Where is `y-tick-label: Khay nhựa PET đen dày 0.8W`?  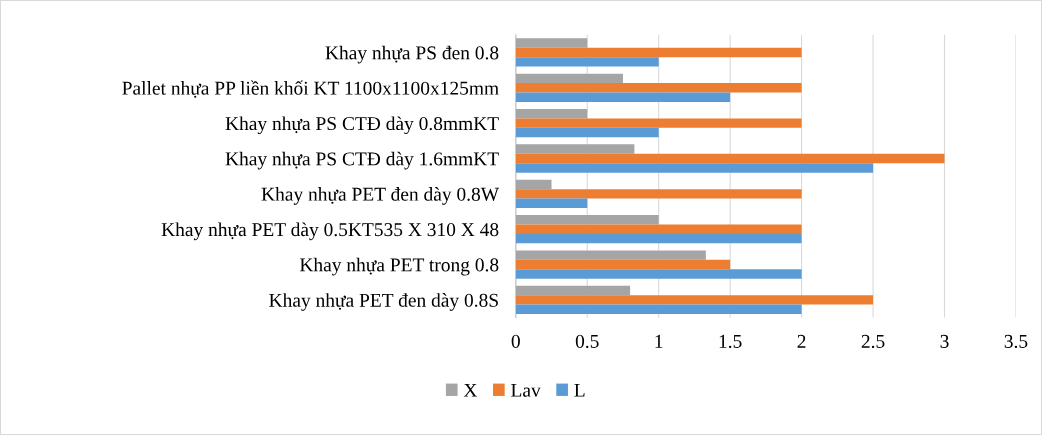
y-tick-label: Khay nhựa PET đen dày 0.8W is located at coordinates (380, 196).